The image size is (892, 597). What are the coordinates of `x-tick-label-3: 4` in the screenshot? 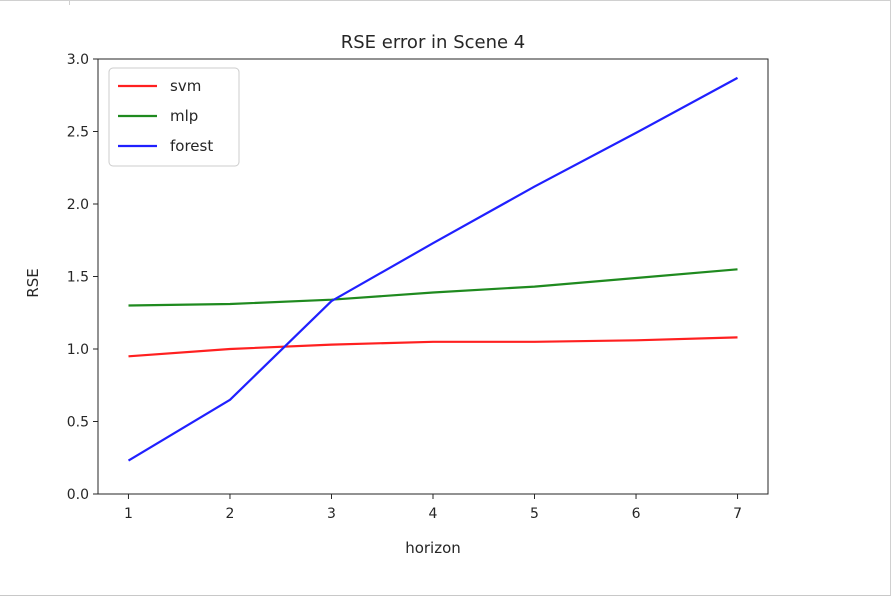 It's located at (433, 514).